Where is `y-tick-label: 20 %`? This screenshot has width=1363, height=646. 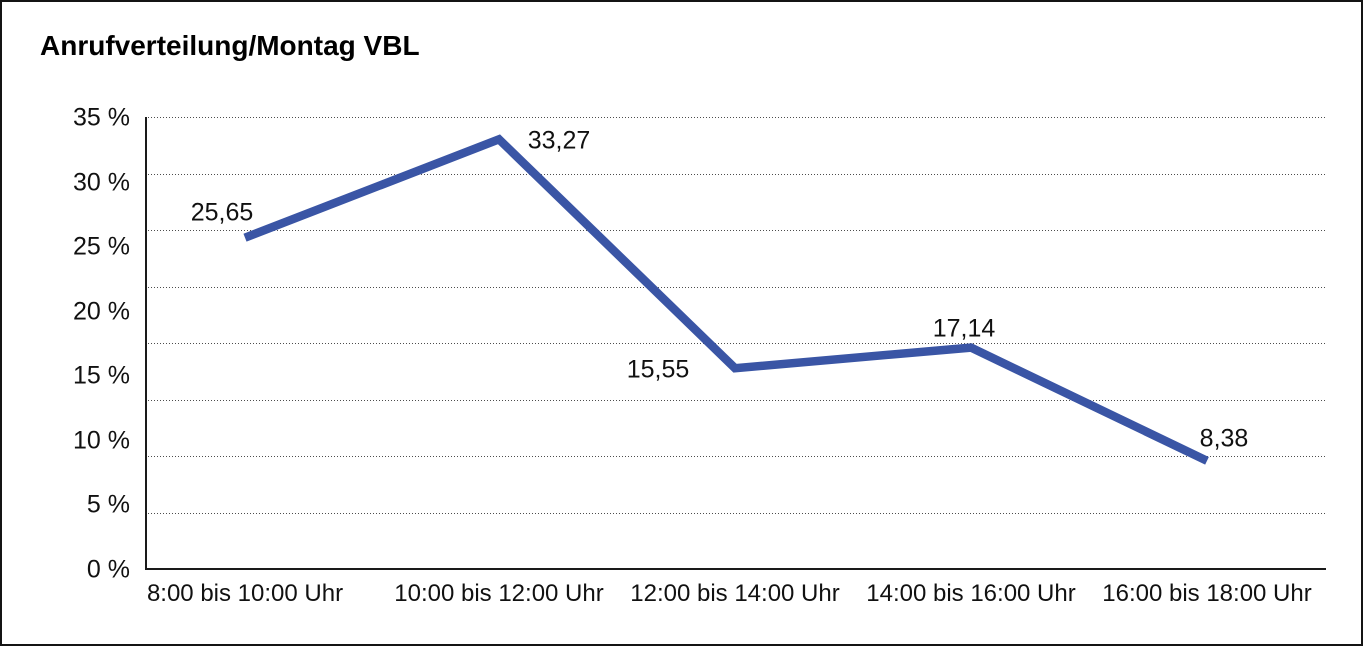 y-tick-label: 20 % is located at coordinates (101, 311).